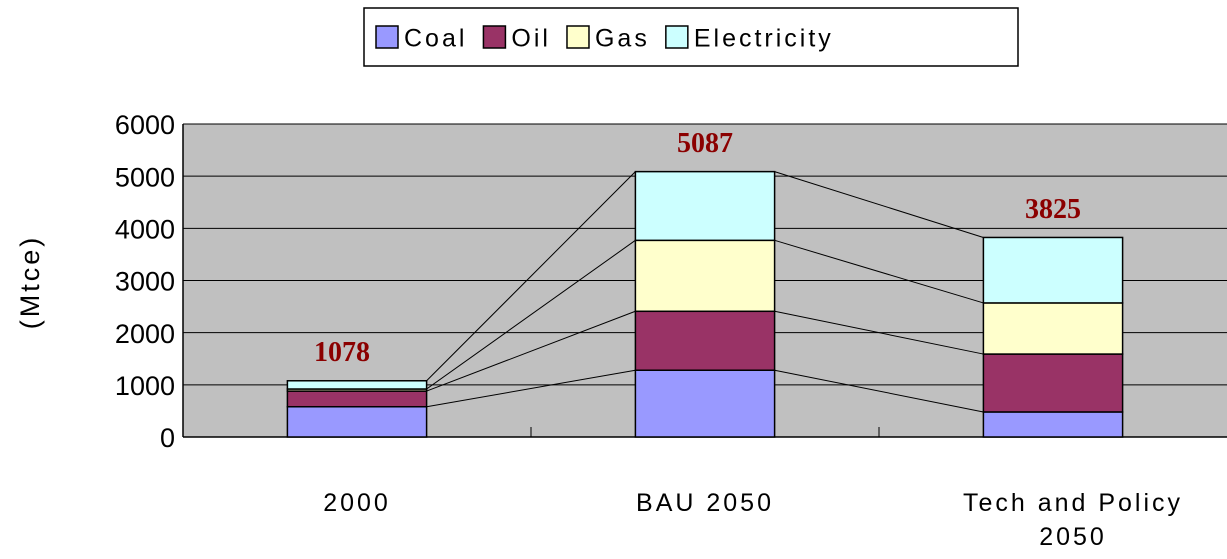 The height and width of the screenshot is (559, 1227). Describe the element at coordinates (145, 334) in the screenshot. I see `y-tick-label: 2000` at that location.